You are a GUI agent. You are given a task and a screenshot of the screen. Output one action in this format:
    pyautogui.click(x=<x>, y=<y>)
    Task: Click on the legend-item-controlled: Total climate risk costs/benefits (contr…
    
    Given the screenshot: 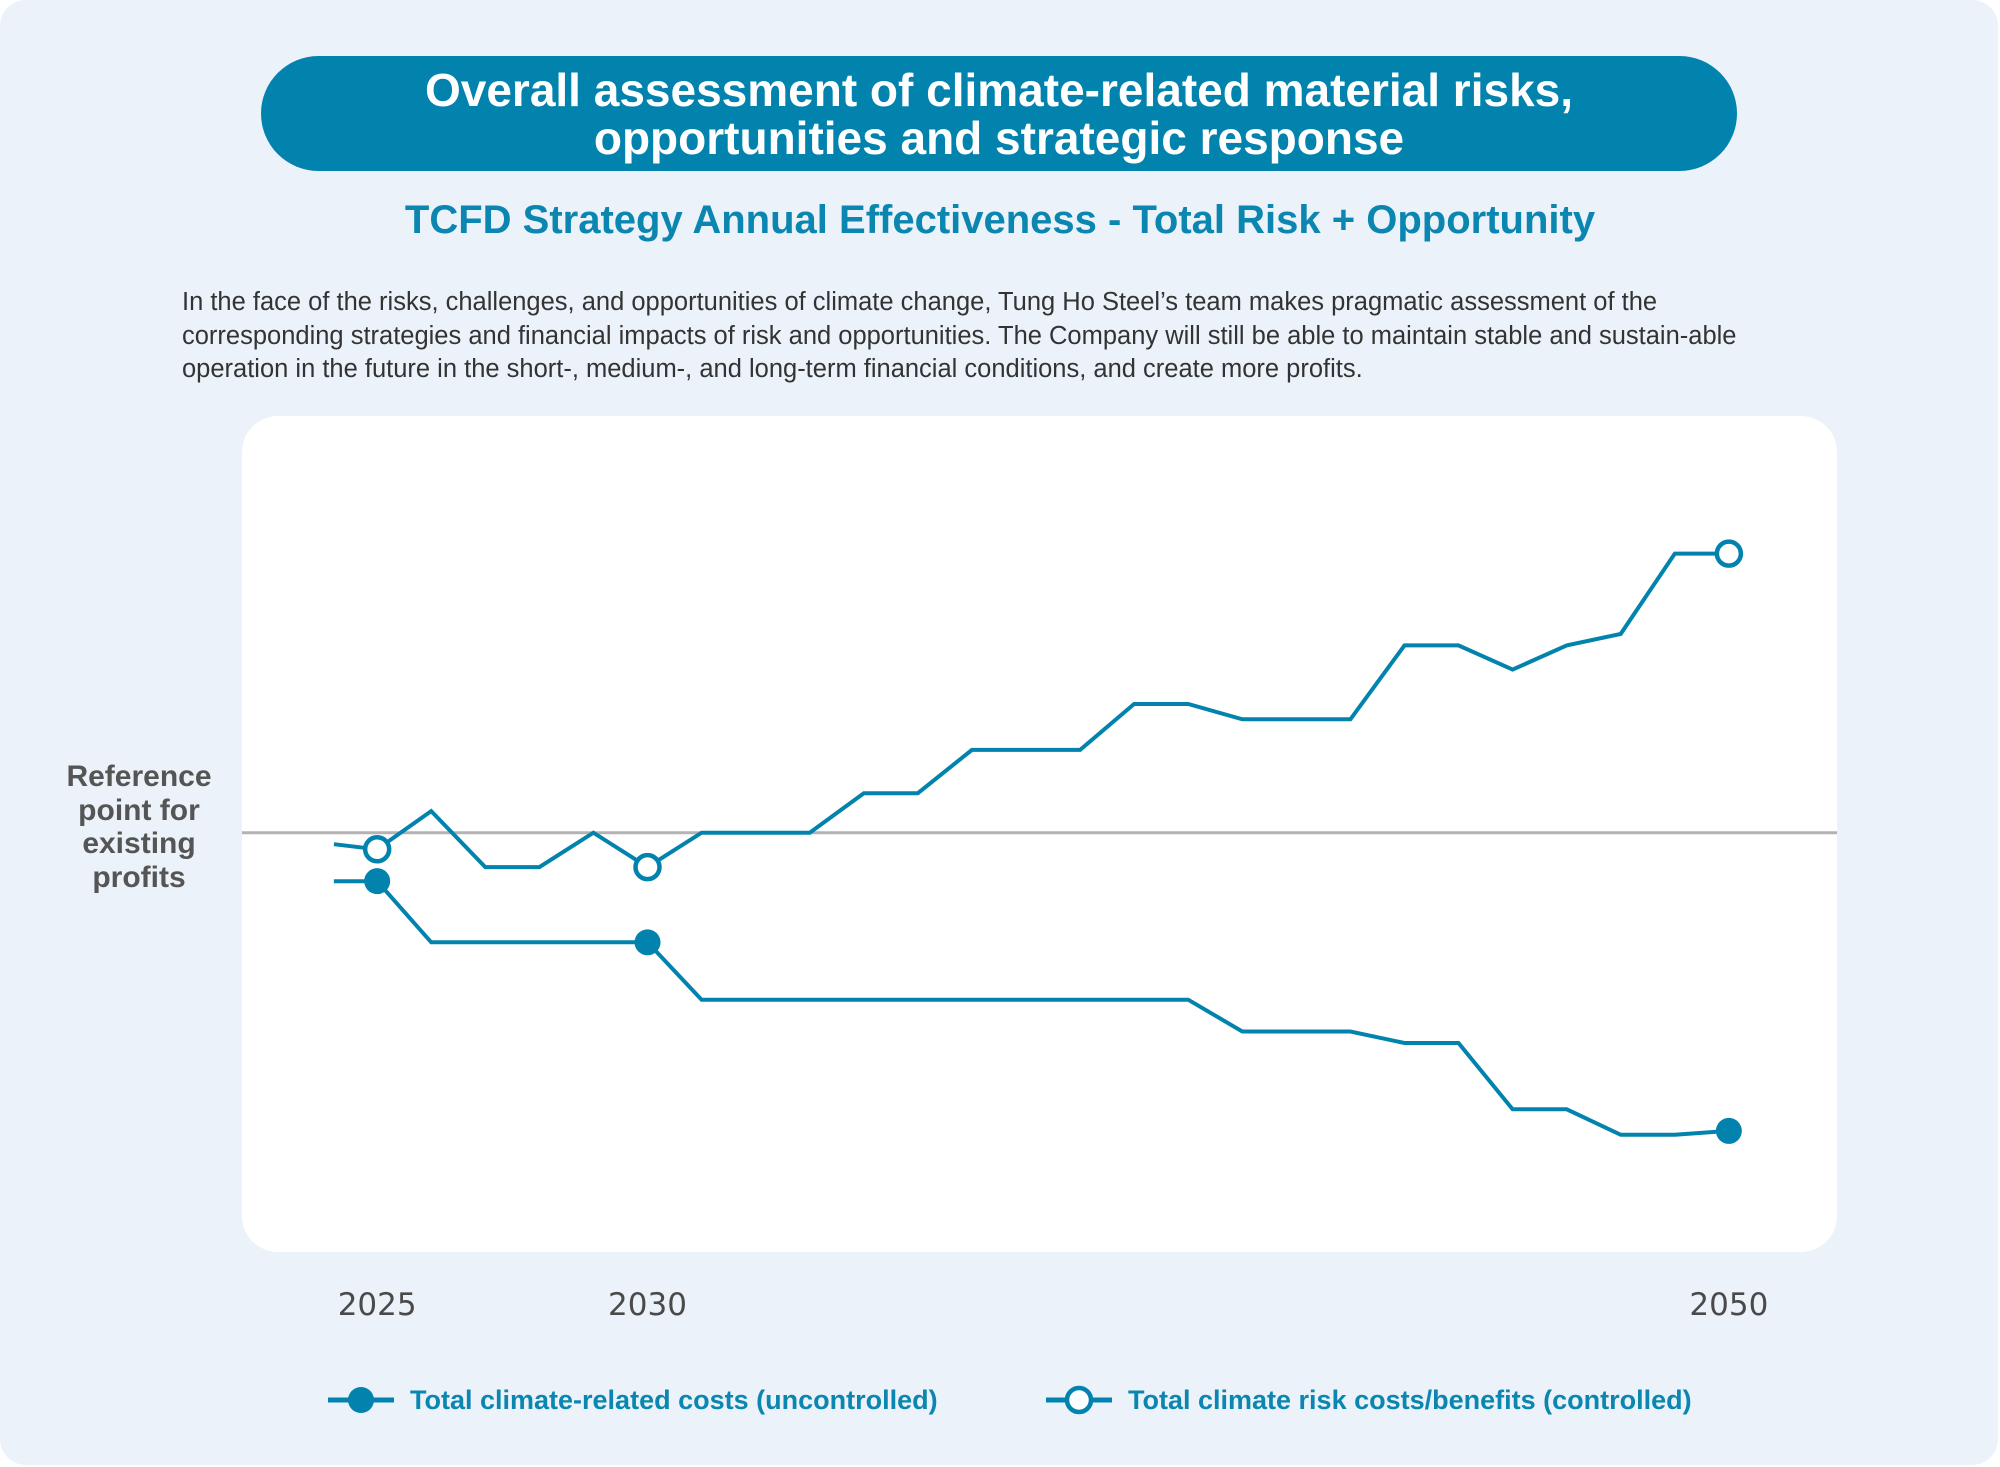 What is the action you would take?
    pyautogui.click(x=1368, y=1400)
    